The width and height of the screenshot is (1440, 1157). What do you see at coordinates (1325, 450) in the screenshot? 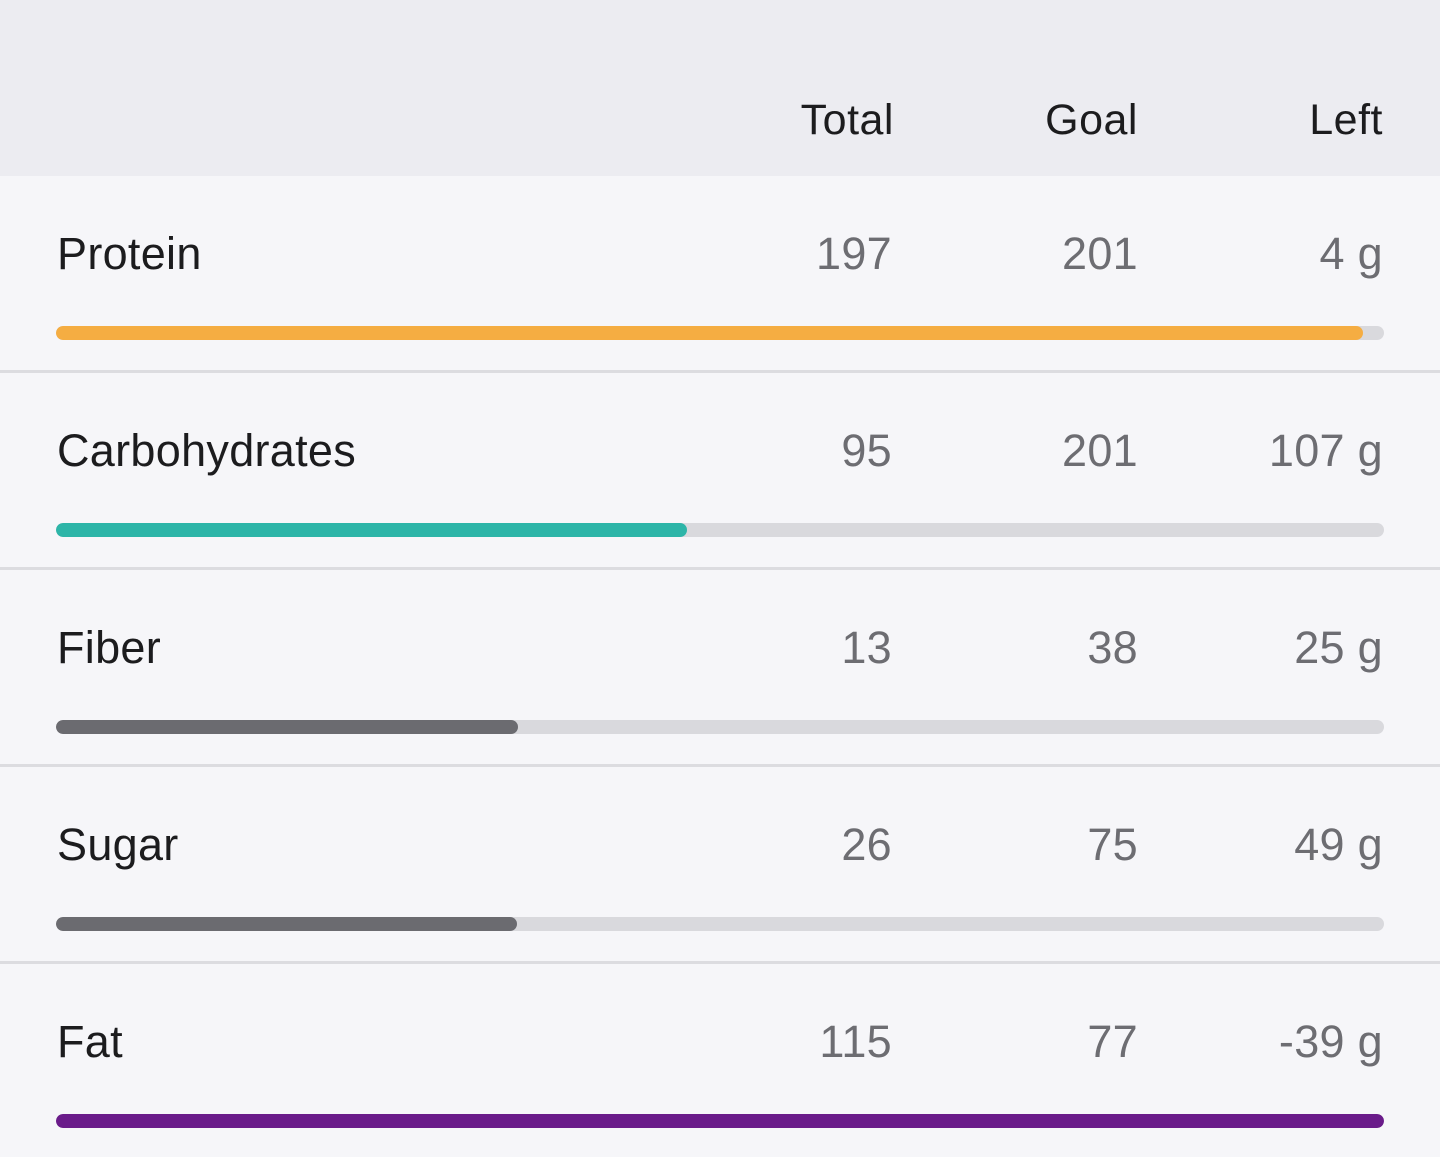
I see `nutrient-left: 107 g` at bounding box center [1325, 450].